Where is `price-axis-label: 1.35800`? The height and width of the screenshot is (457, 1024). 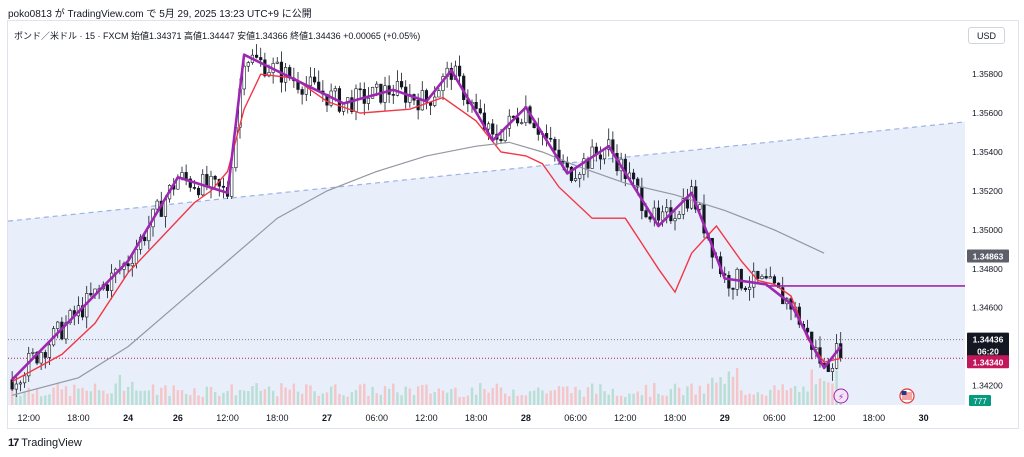
price-axis-label: 1.35800 is located at coordinates (987, 74).